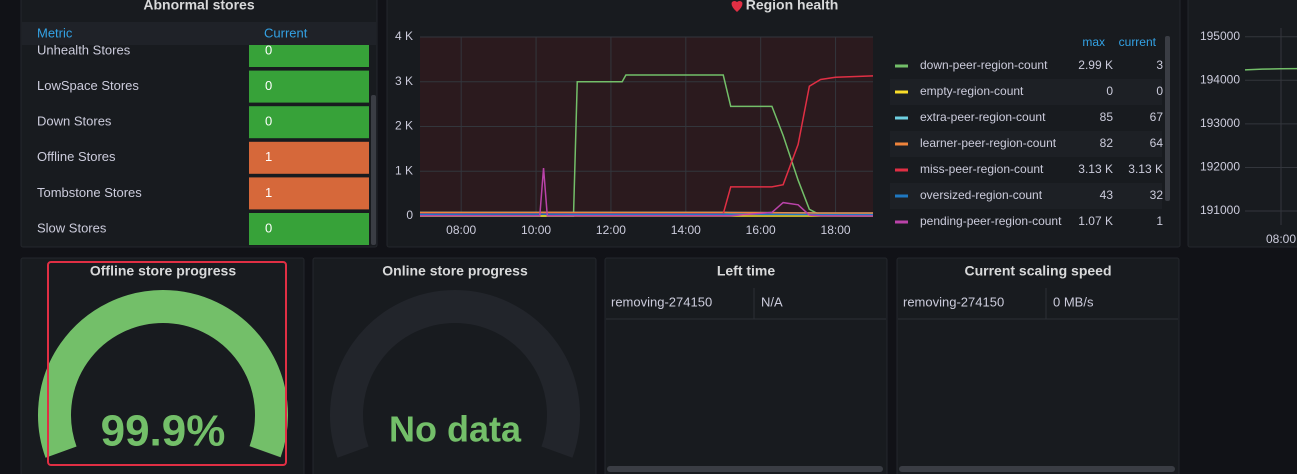  Describe the element at coordinates (1159, 91) in the screenshot. I see `legend-current: 0` at that location.